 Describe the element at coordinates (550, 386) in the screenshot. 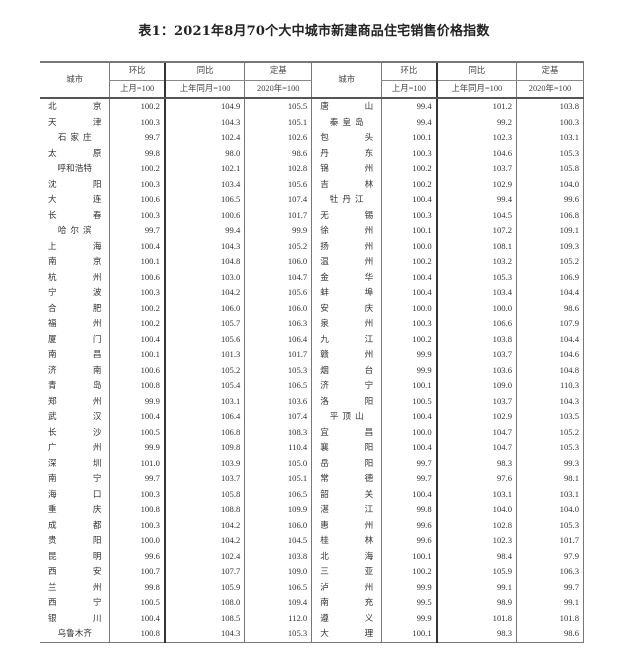

I see `right-base-cell: 110.3` at that location.